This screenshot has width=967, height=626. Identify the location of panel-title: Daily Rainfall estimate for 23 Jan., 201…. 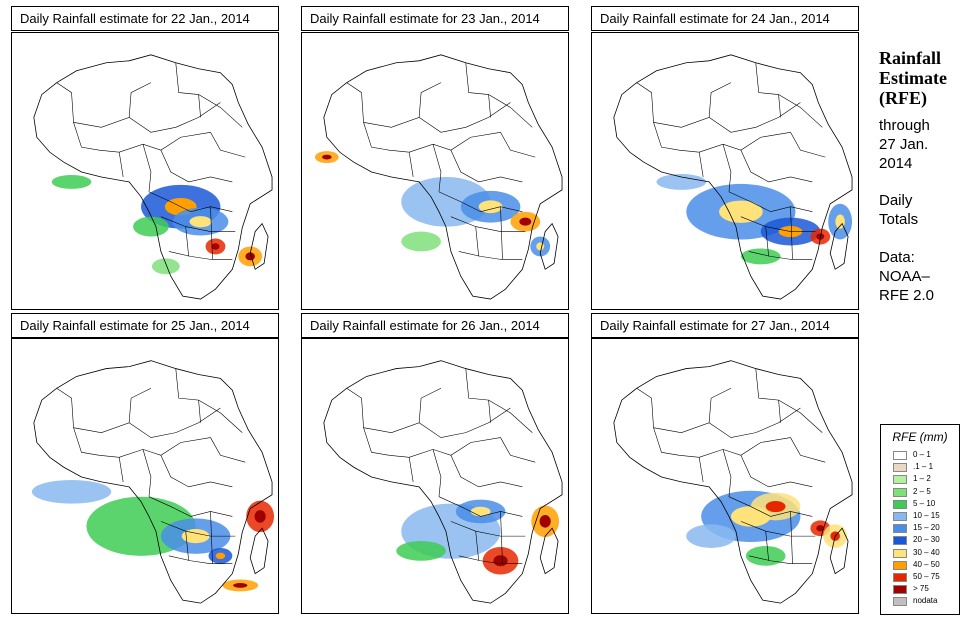
(435, 18).